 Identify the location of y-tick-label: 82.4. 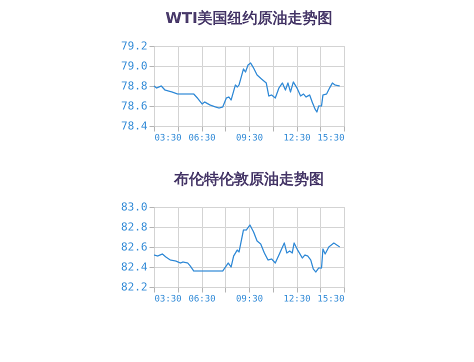
(134, 267).